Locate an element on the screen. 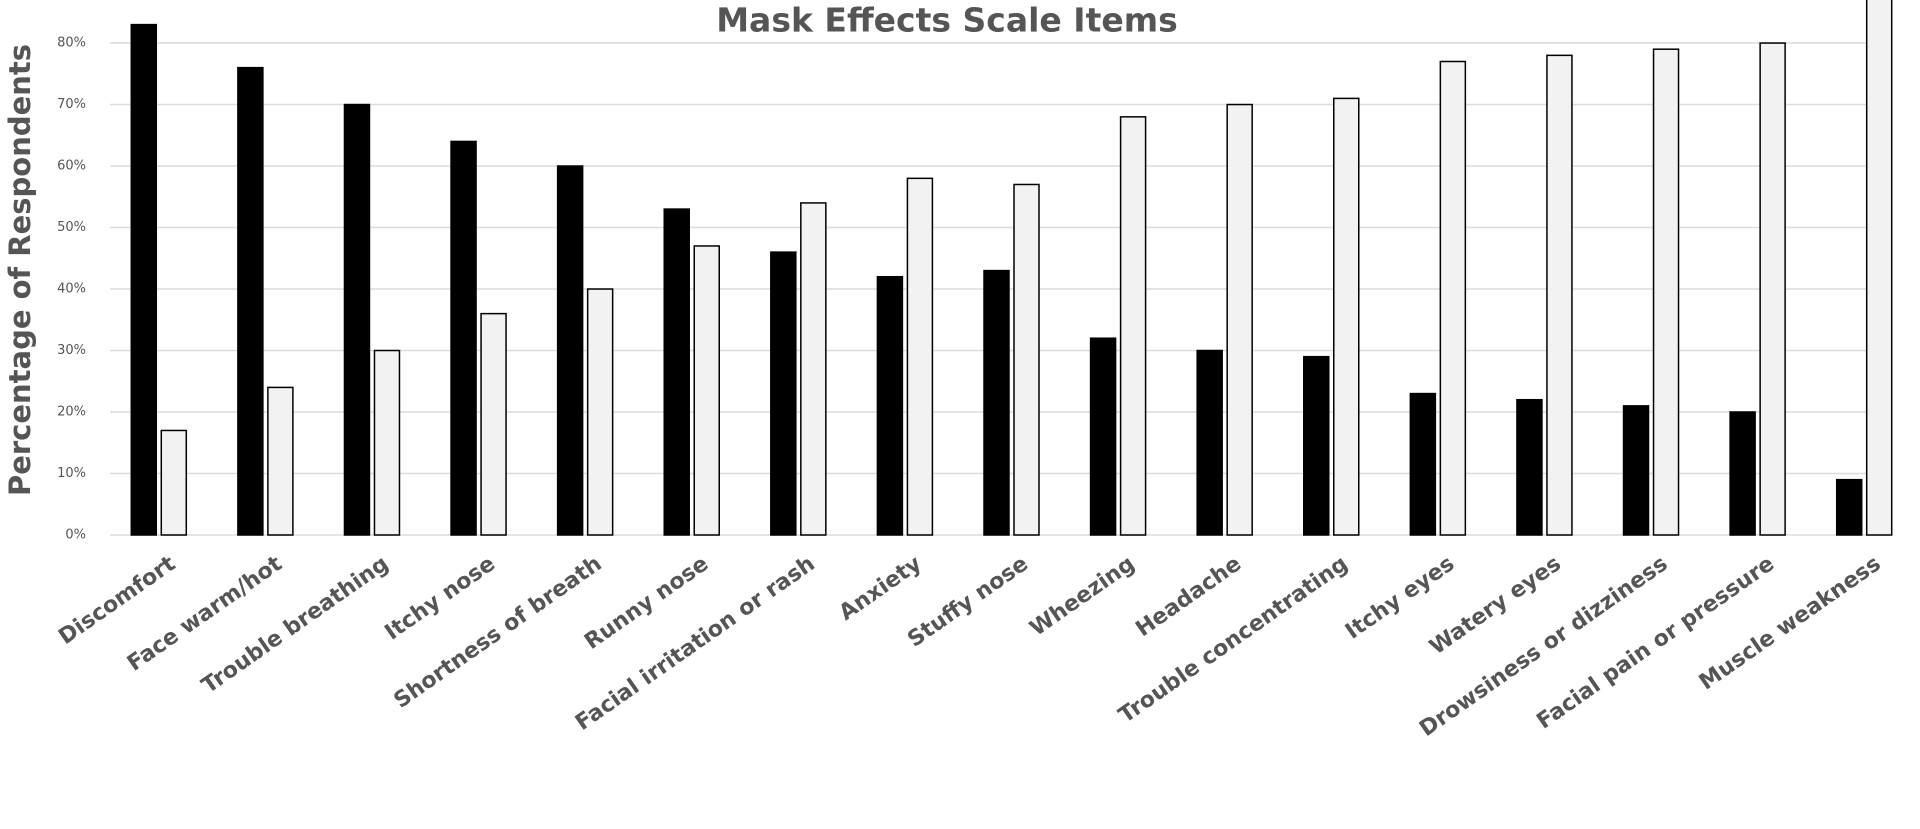 This screenshot has height=829, width=1920. x-tick-label: Trouble breathing is located at coordinates (295, 625).